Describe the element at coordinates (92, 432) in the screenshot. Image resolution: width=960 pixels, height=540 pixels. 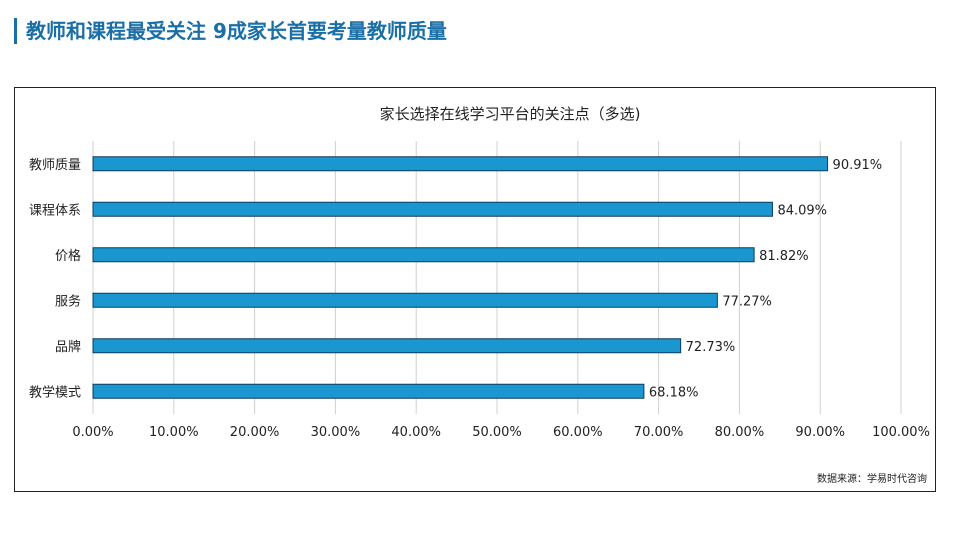
I see `x-tick-label: 0.00%` at that location.